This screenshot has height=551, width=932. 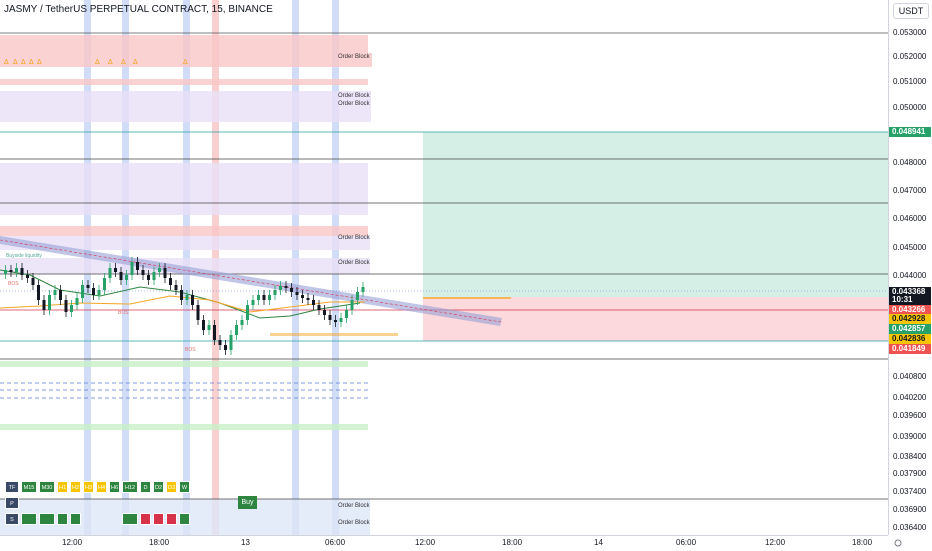 I want to click on price-tick-label: 0.050000, so click(x=910, y=107).